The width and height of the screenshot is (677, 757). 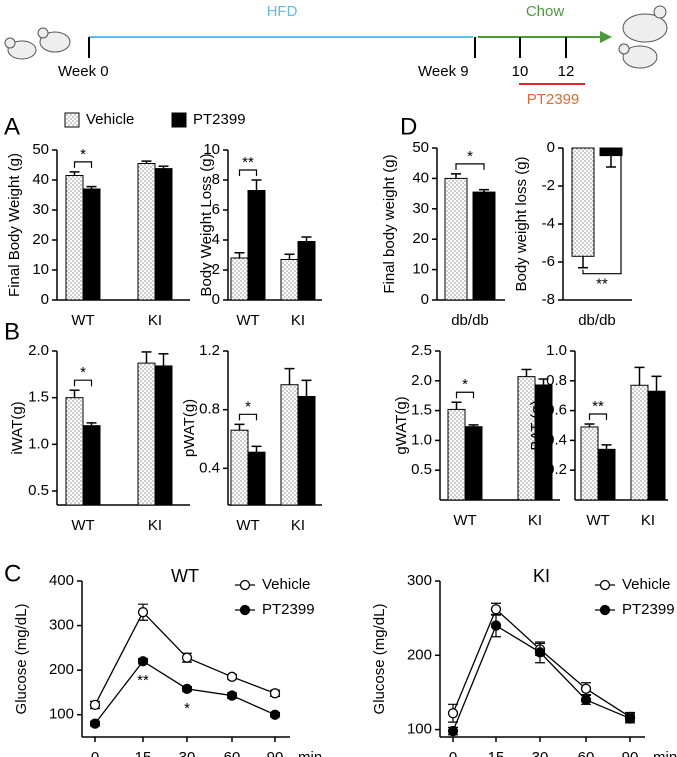 I want to click on y-tick-label: 2.0, so click(x=421, y=380).